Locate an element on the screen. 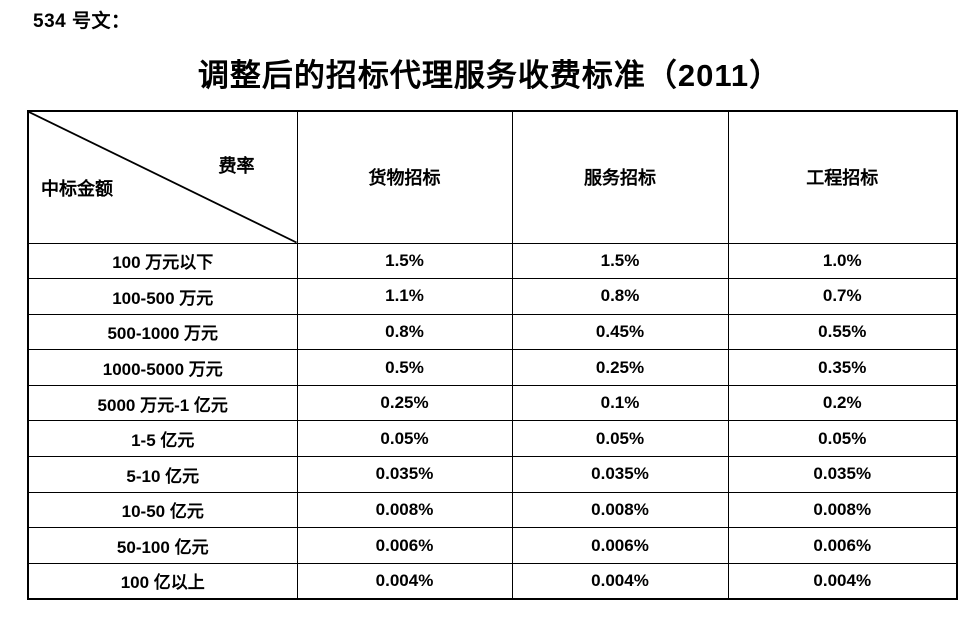 This screenshot has width=979, height=629. bid-amount-cell: 1-5 亿元 is located at coordinates (162, 439).